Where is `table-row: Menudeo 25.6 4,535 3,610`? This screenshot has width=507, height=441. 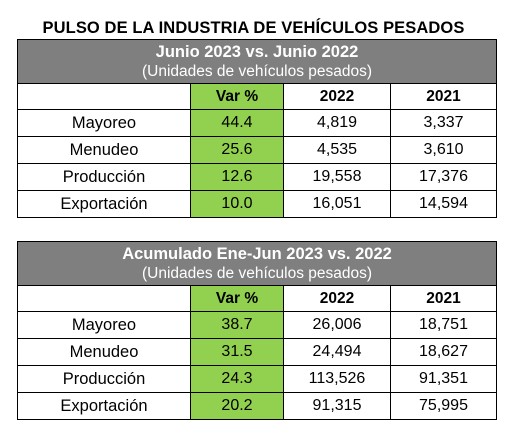
table-row: Menudeo 25.6 4,535 3,610 is located at coordinates (257, 150).